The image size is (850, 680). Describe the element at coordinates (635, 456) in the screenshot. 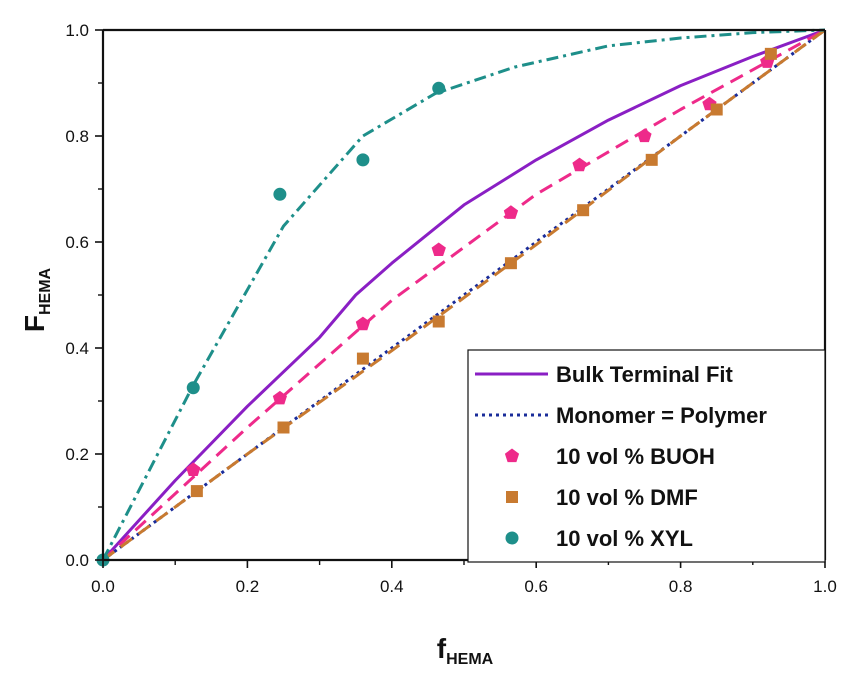

I see `legend-label: 10 vol % BUOH` at that location.